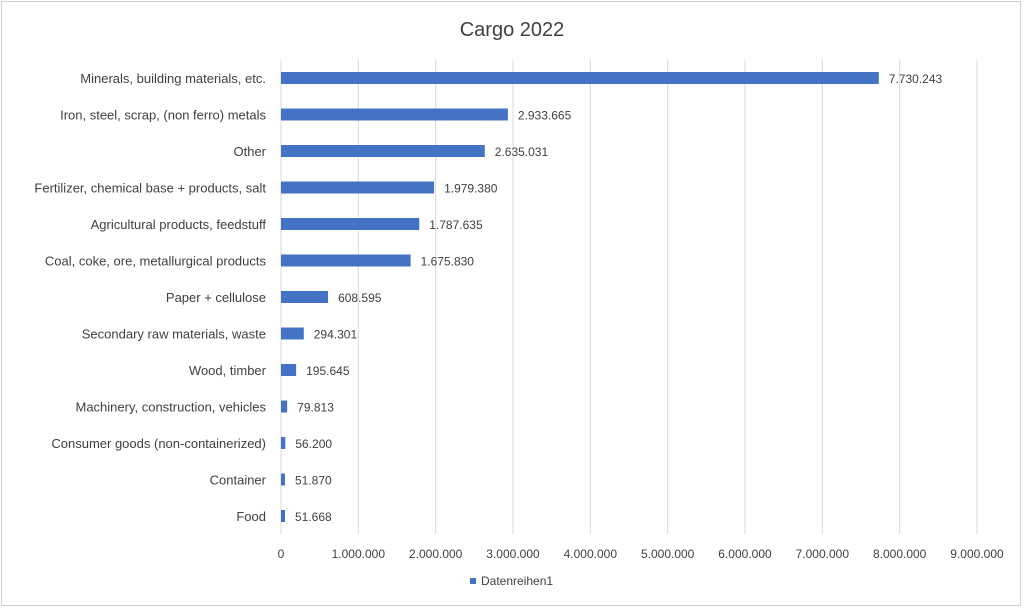  What do you see at coordinates (916, 79) in the screenshot?
I see `data-label: 7.730.243` at bounding box center [916, 79].